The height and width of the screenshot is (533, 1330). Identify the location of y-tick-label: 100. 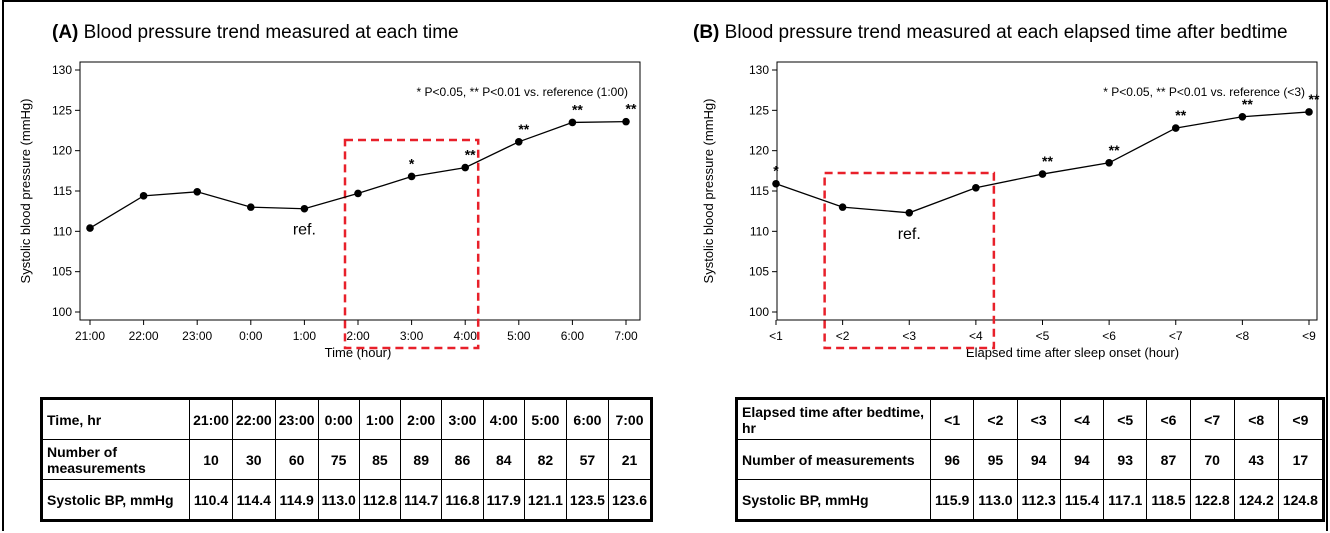
(759, 312).